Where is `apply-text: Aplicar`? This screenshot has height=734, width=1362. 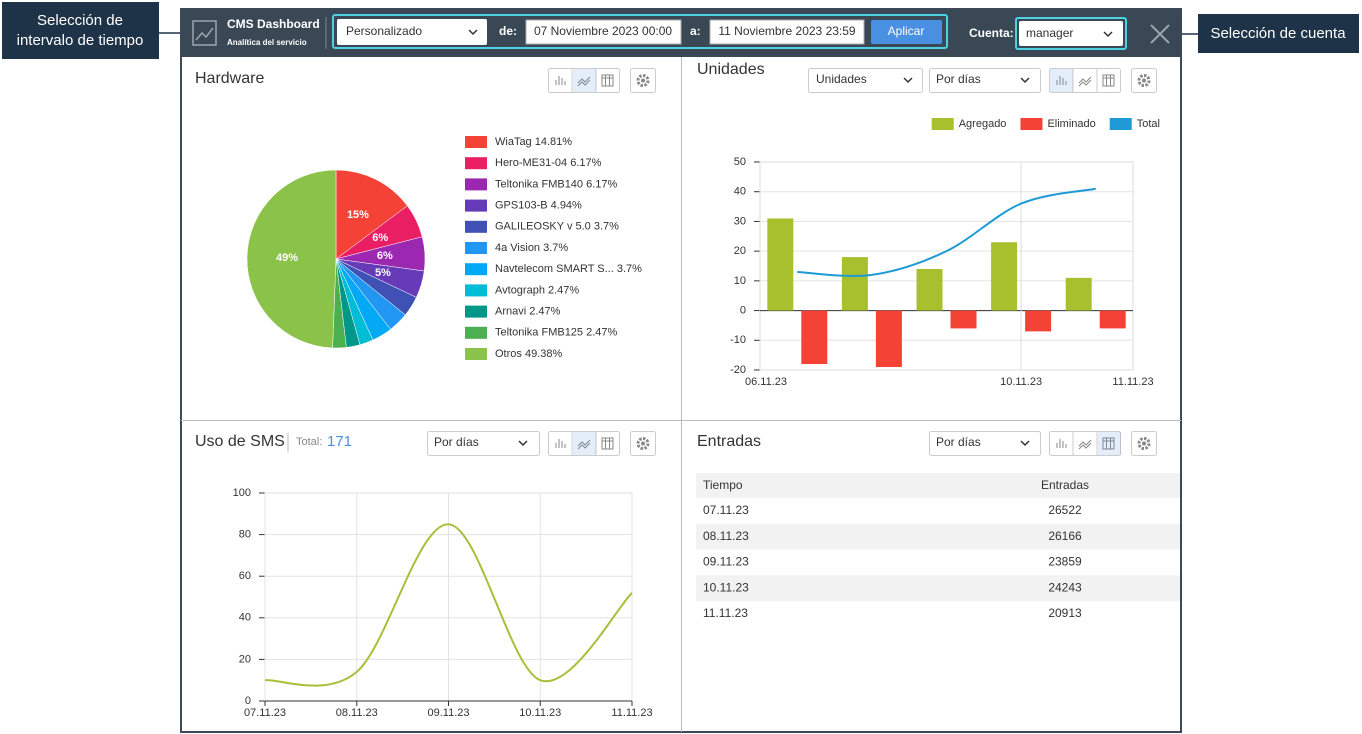
apply-text: Aplicar is located at coordinates (906, 31).